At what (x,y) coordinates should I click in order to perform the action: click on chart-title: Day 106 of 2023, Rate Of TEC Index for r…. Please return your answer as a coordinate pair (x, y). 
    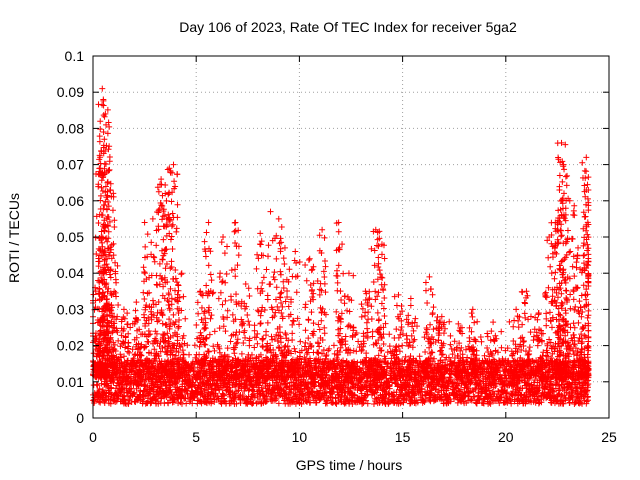
    Looking at the image, I should click on (348, 27).